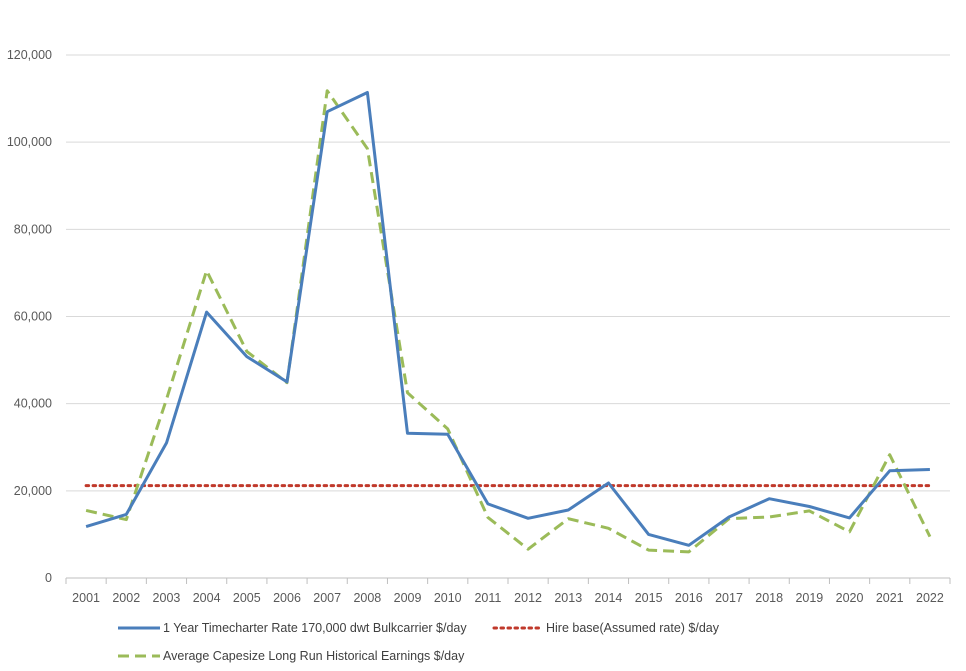  Describe the element at coordinates (29, 142) in the screenshot. I see `y-tick-label: 100,000` at that location.